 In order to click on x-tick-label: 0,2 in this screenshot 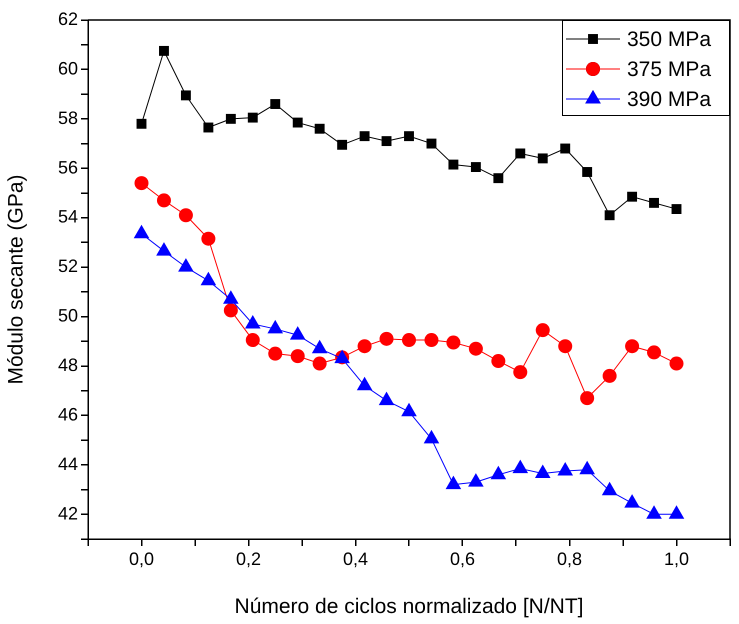, I will do `click(249, 558)`.